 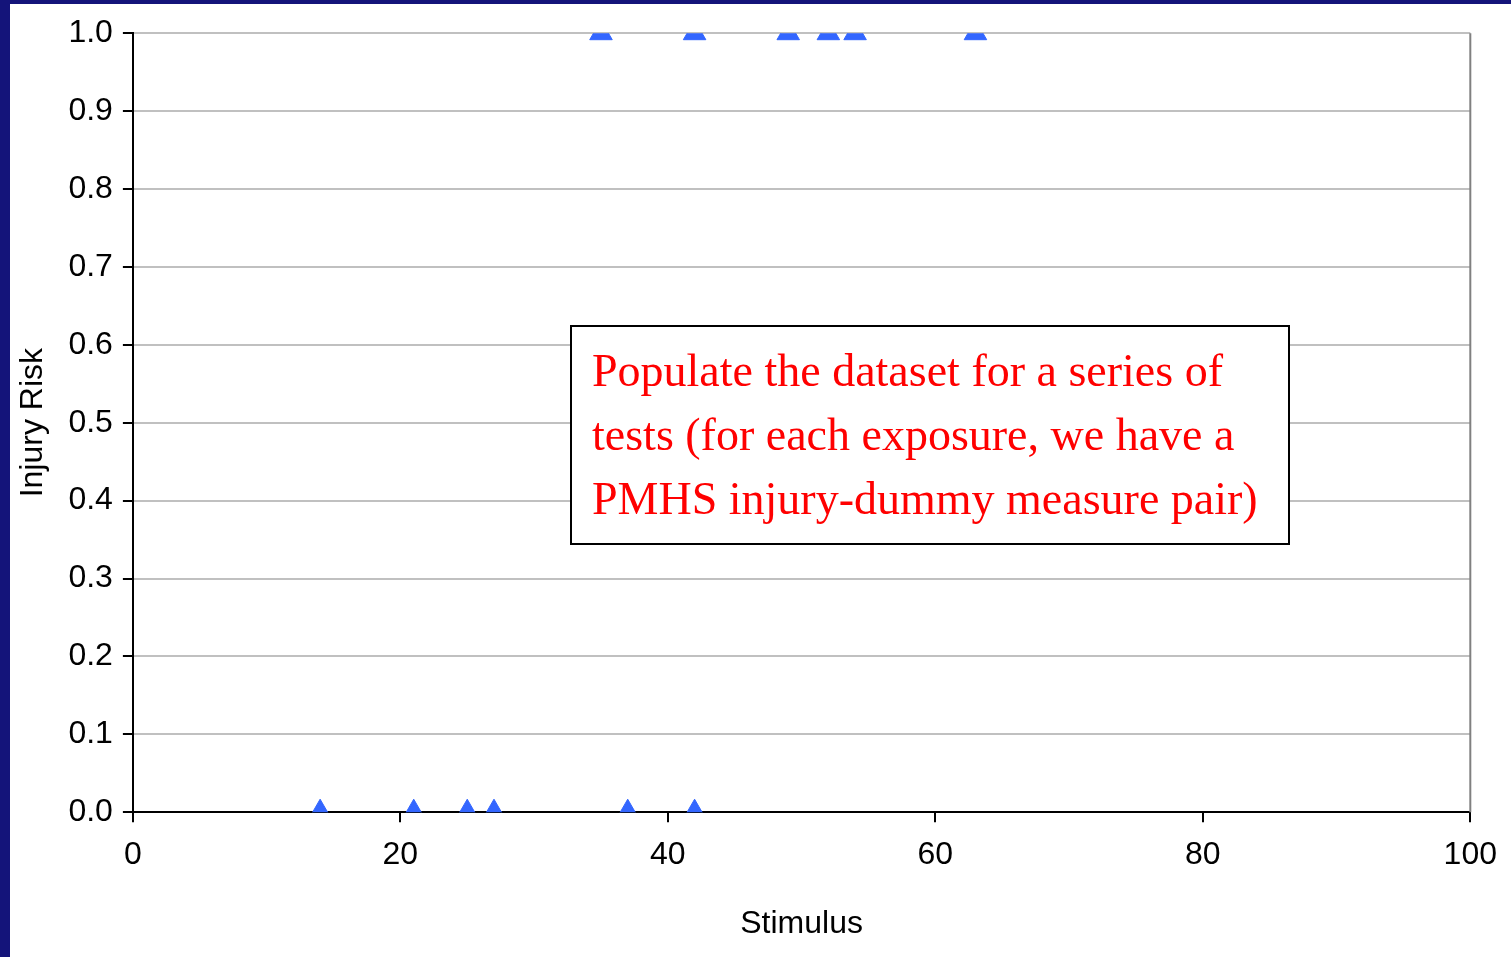 I want to click on y-tick-label: 0.1, so click(x=90, y=732).